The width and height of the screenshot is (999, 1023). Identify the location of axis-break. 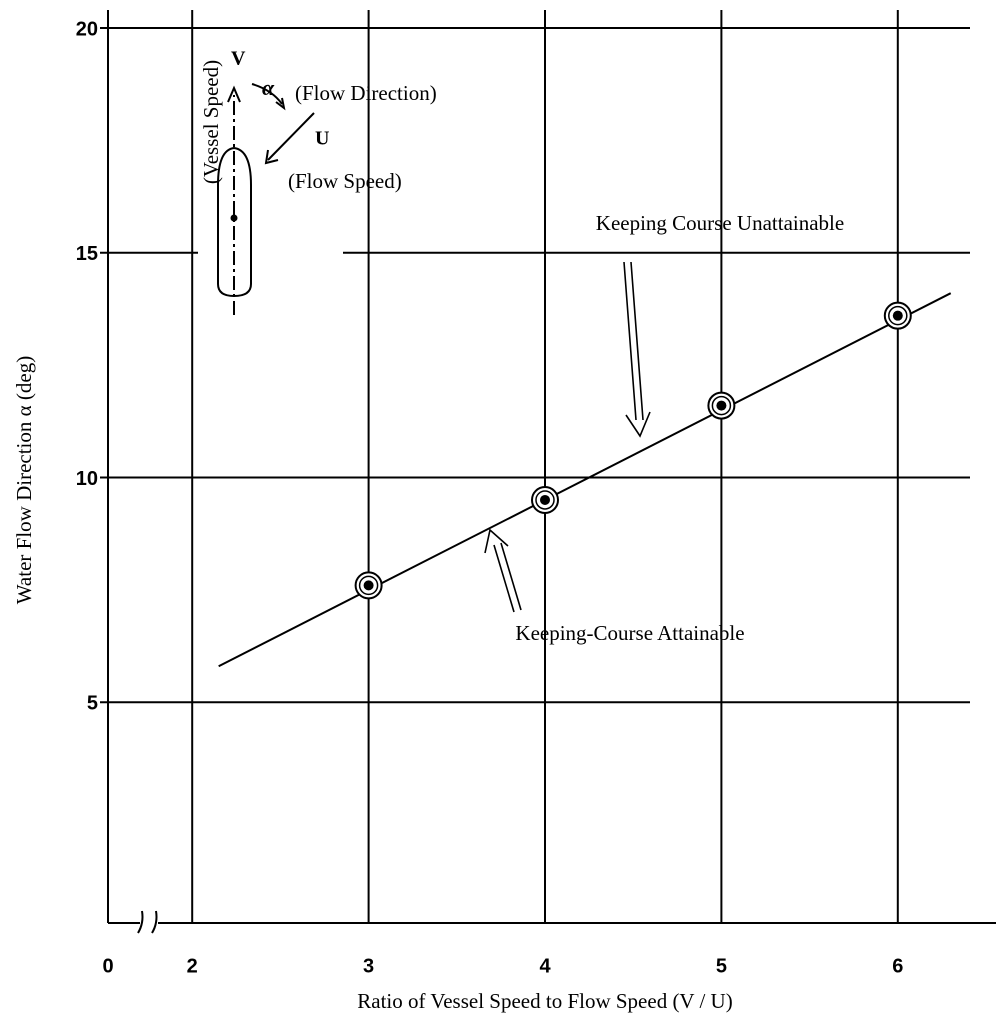
(147, 922).